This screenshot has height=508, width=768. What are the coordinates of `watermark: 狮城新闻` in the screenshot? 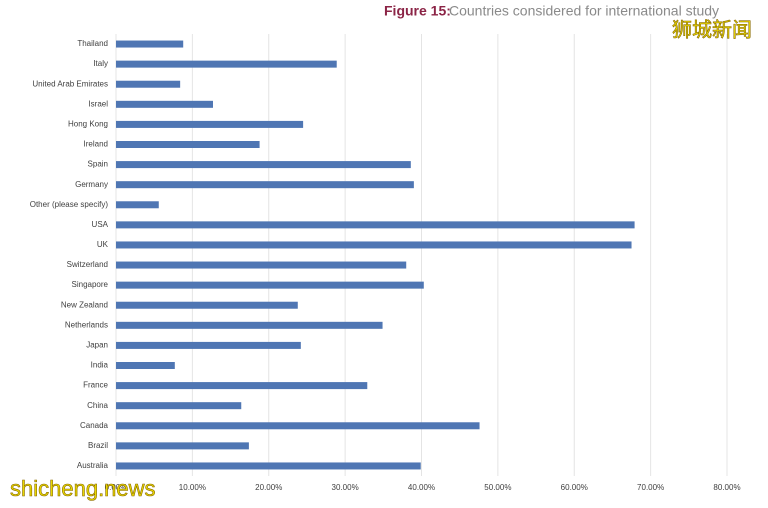 It's located at (712, 29).